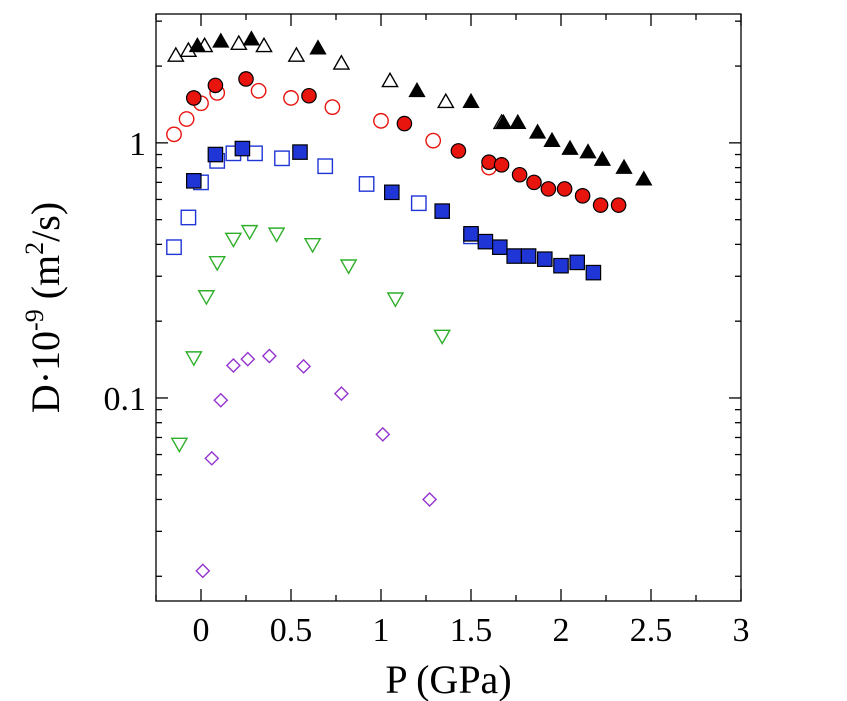 The width and height of the screenshot is (847, 701). Describe the element at coordinates (34, 248) in the screenshot. I see `y-axis-title-units-exponent: 2` at that location.